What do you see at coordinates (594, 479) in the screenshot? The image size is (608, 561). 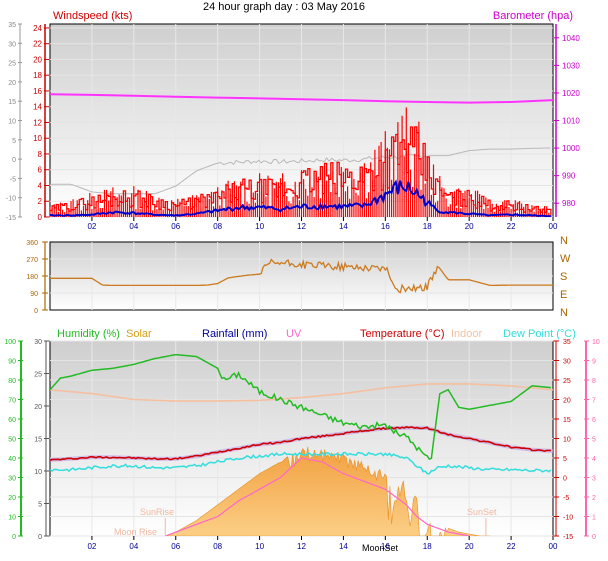 I see `tick-label: 3` at bounding box center [594, 479].